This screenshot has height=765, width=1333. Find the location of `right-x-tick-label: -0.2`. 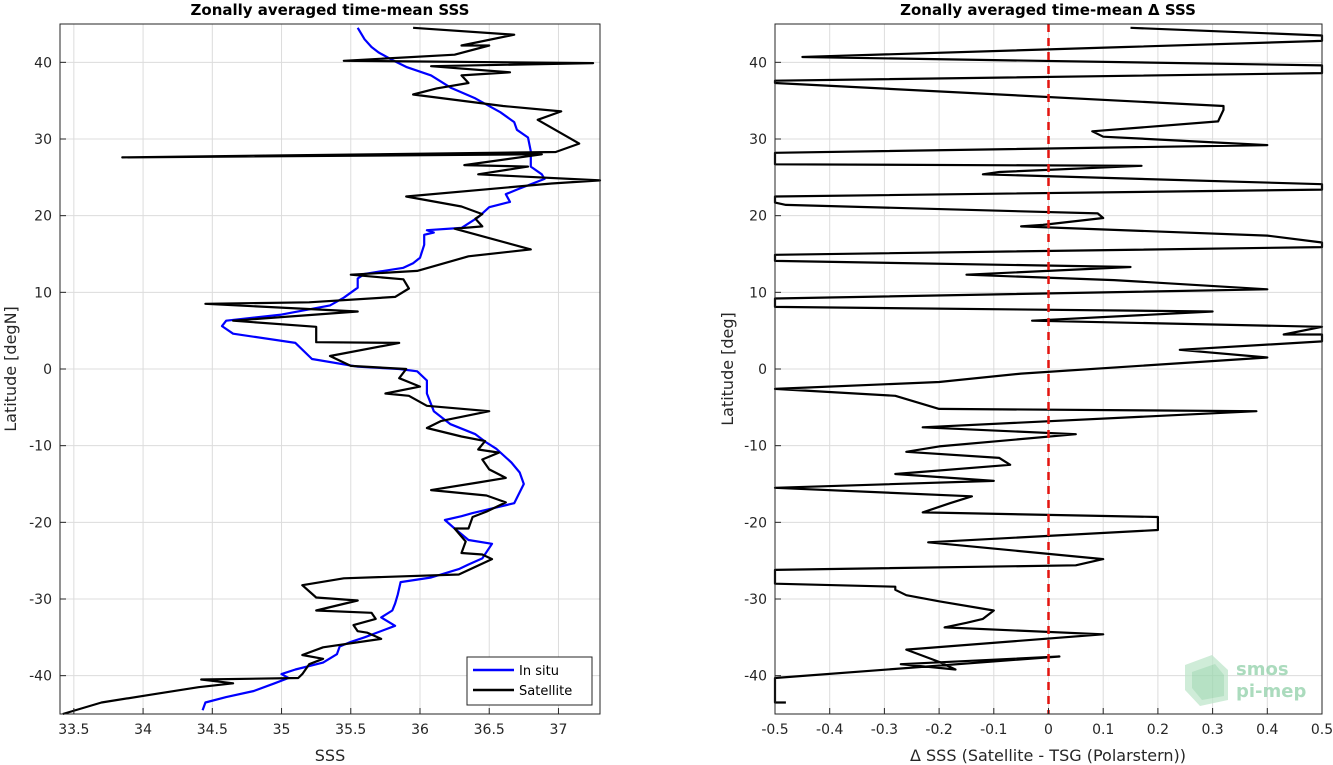

right-x-tick-label: -0.2 is located at coordinates (938, 730).